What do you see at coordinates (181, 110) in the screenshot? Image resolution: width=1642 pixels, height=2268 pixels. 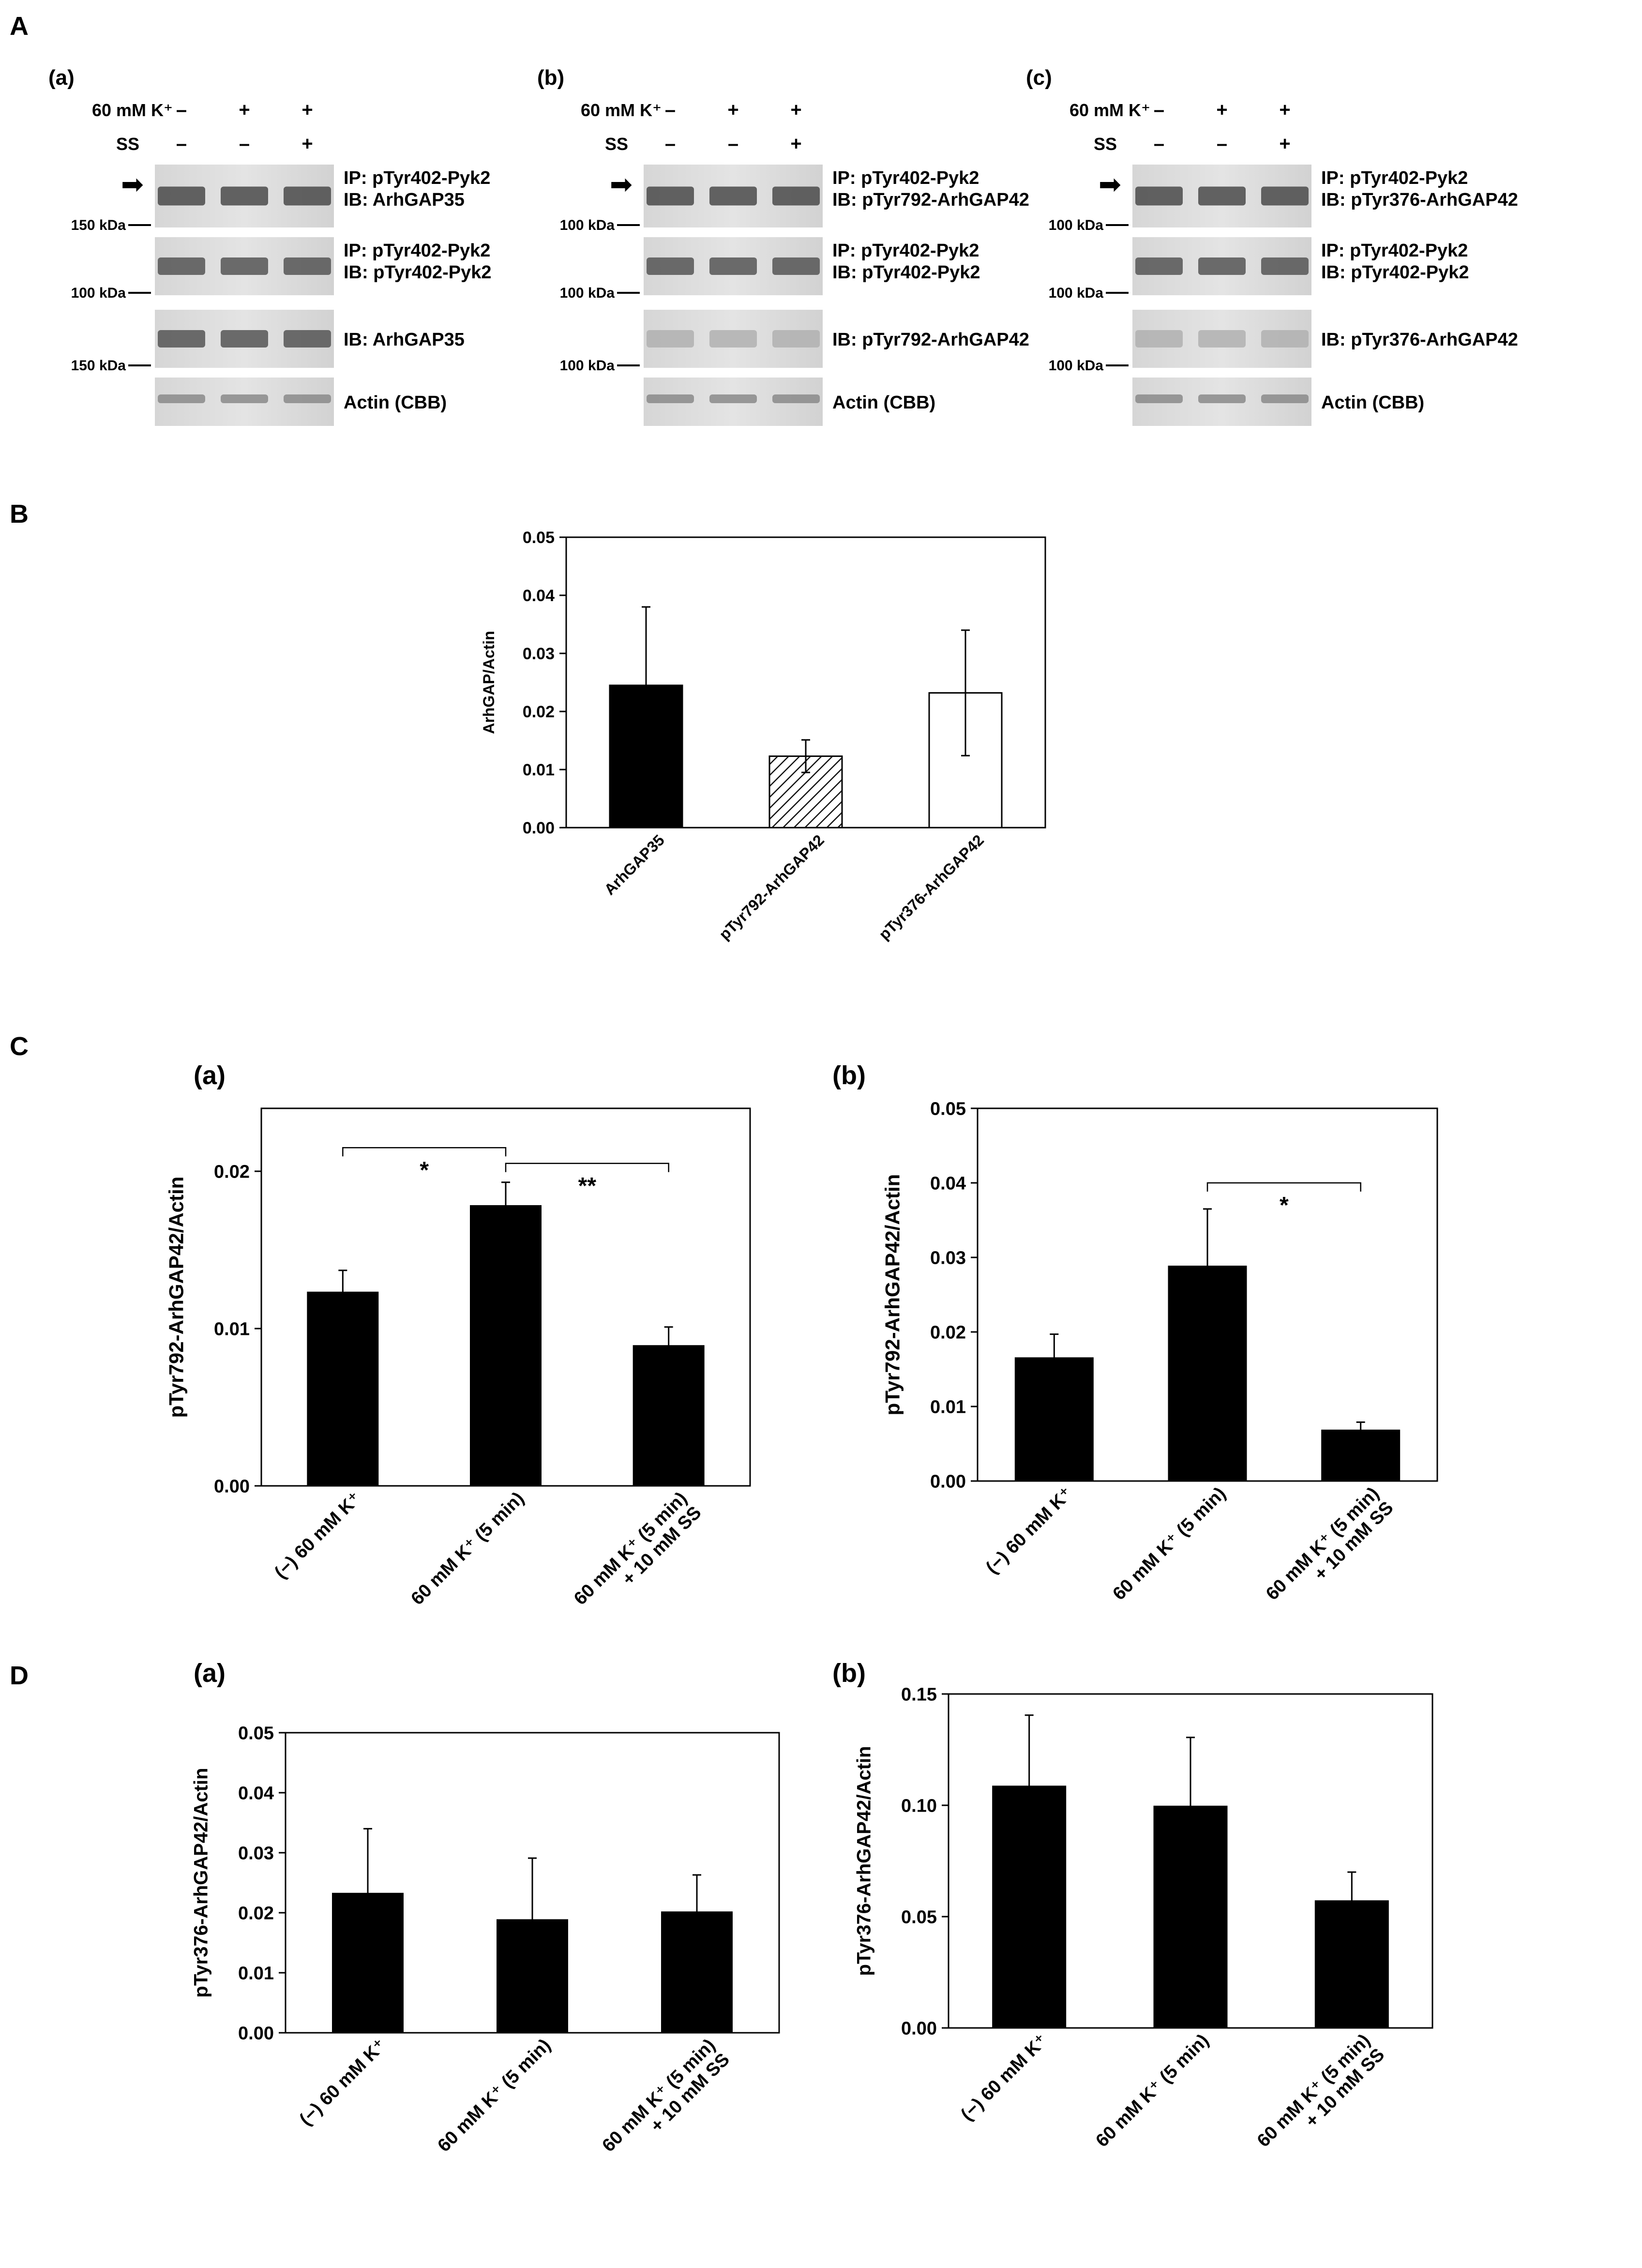 I see `k-sign: –` at bounding box center [181, 110].